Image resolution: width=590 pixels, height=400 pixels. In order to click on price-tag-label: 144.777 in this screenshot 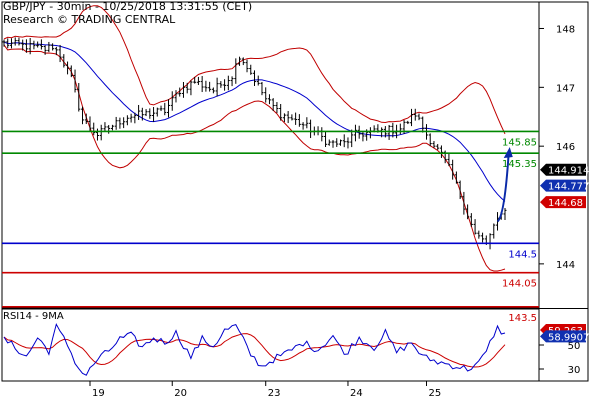, I will do `click(568, 187)`.